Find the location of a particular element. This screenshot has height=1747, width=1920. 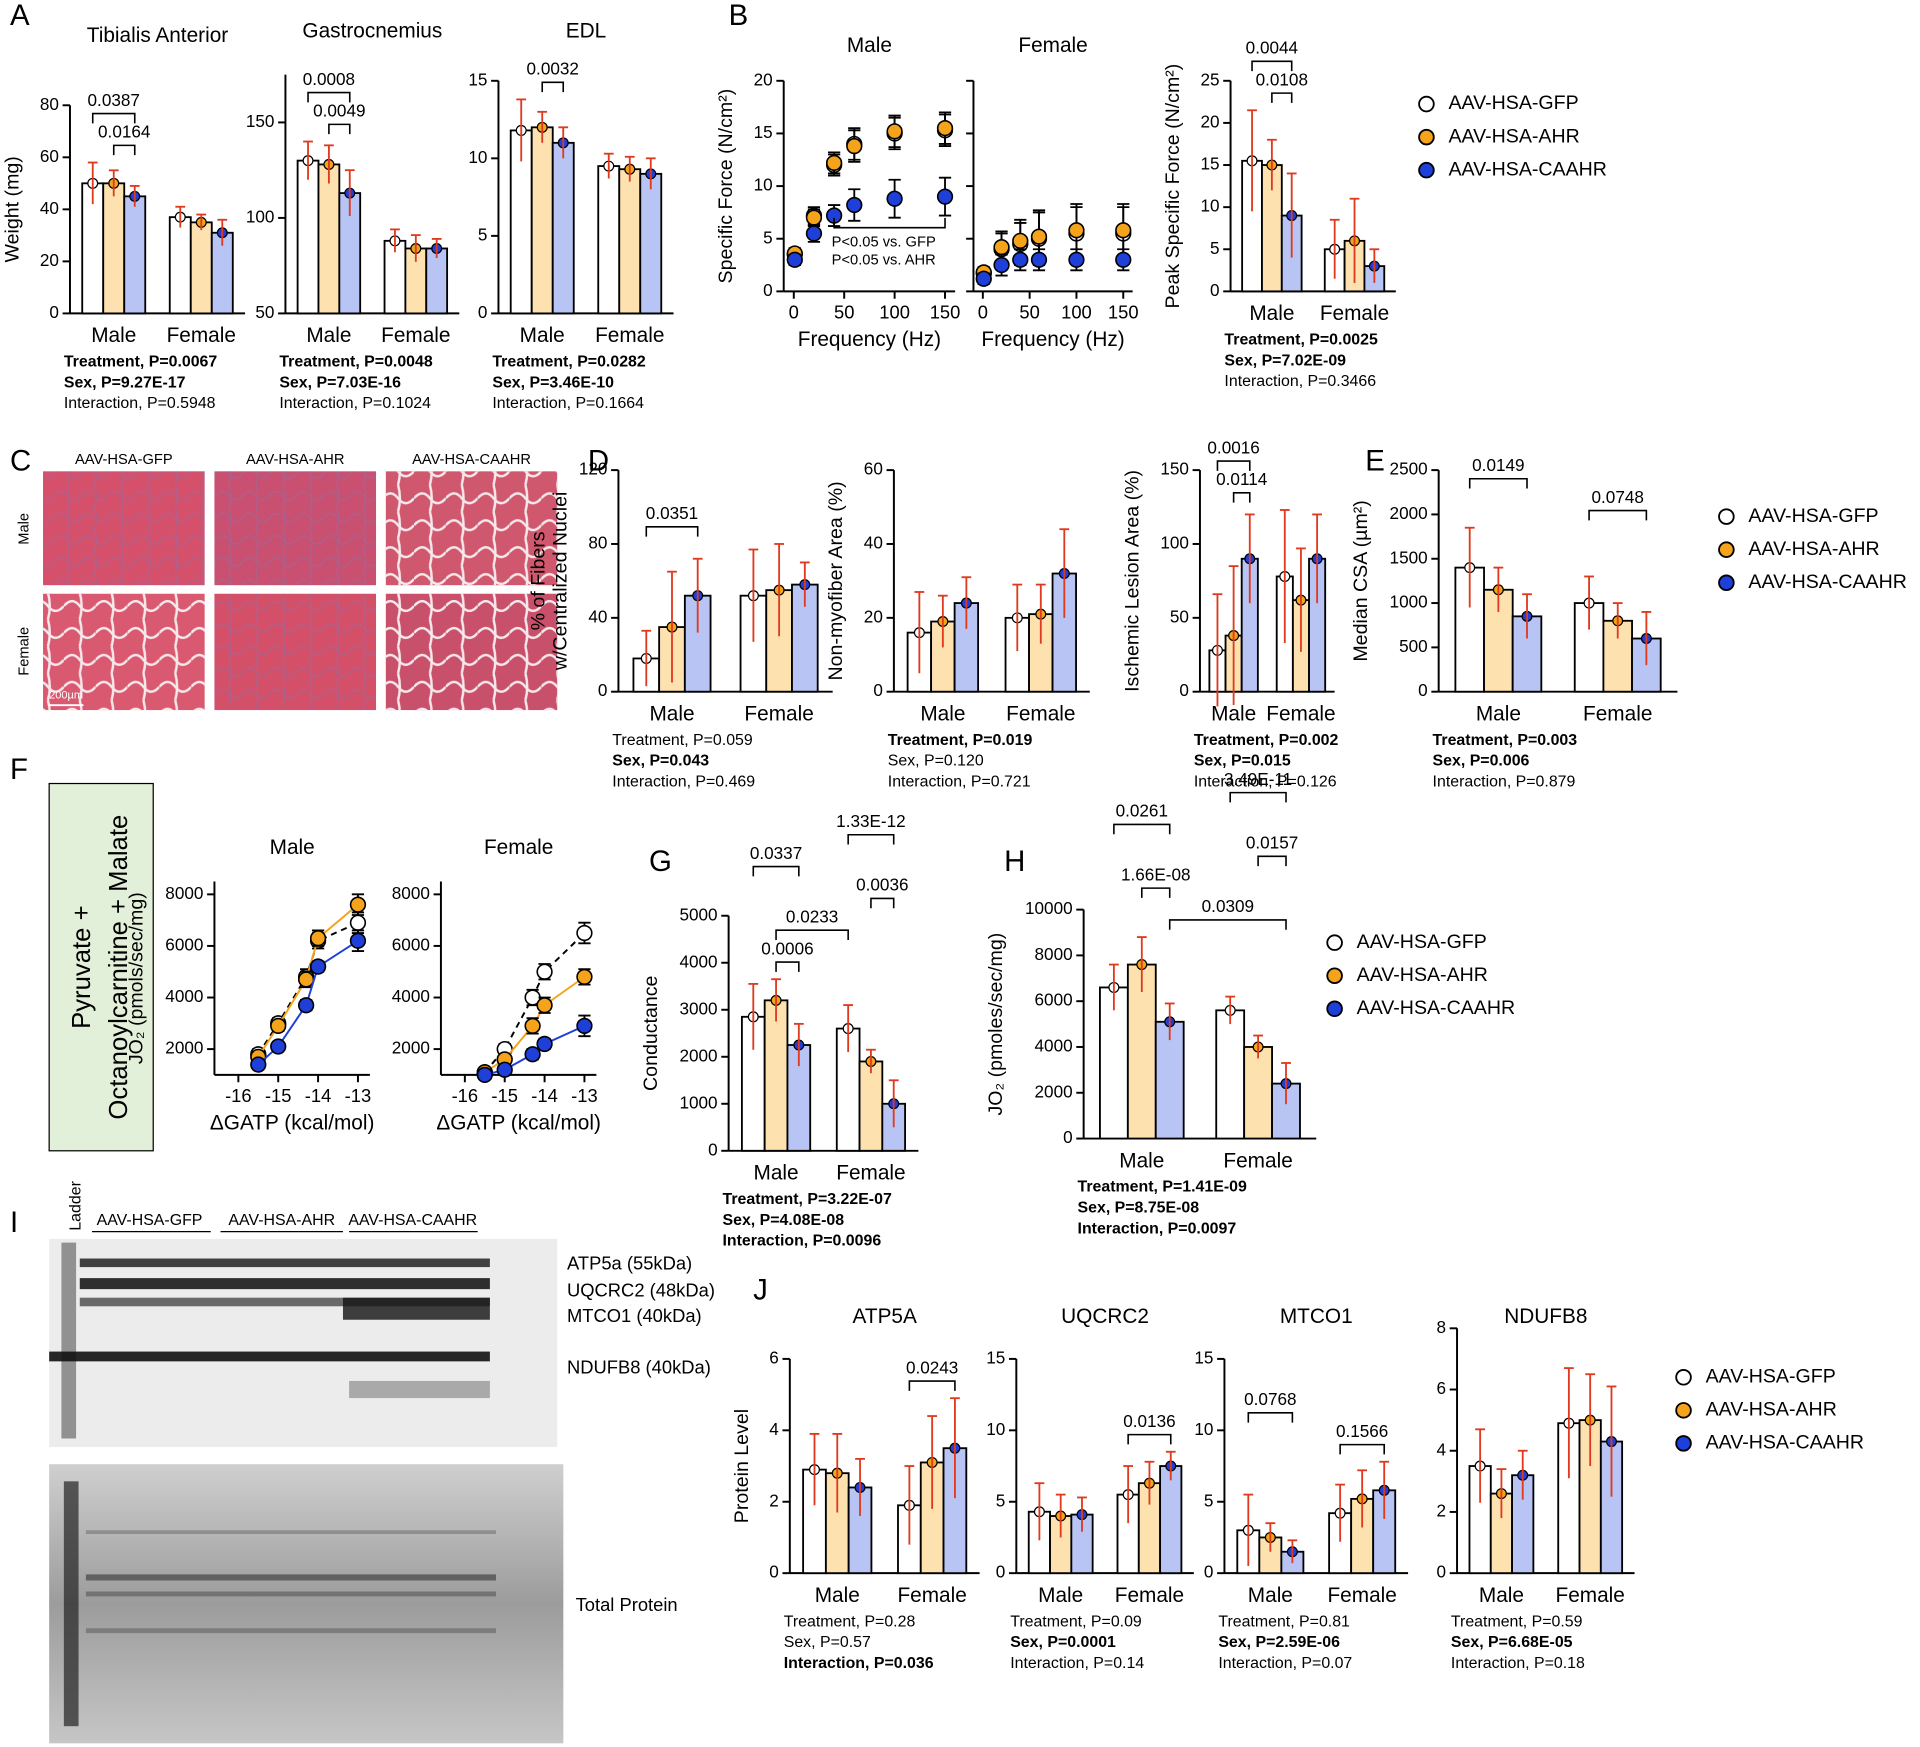

comparison-label: 1.66E-08 is located at coordinates (1156, 874).